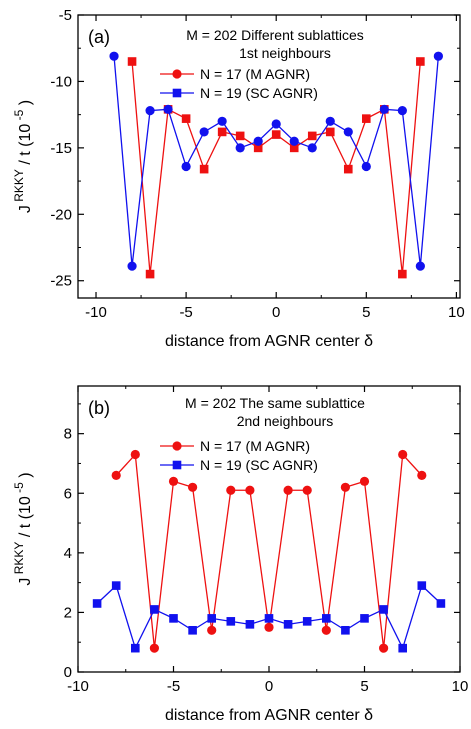 This screenshot has width=471, height=729. Describe the element at coordinates (61, 214) in the screenshot. I see `y-tick-label: -20` at that location.